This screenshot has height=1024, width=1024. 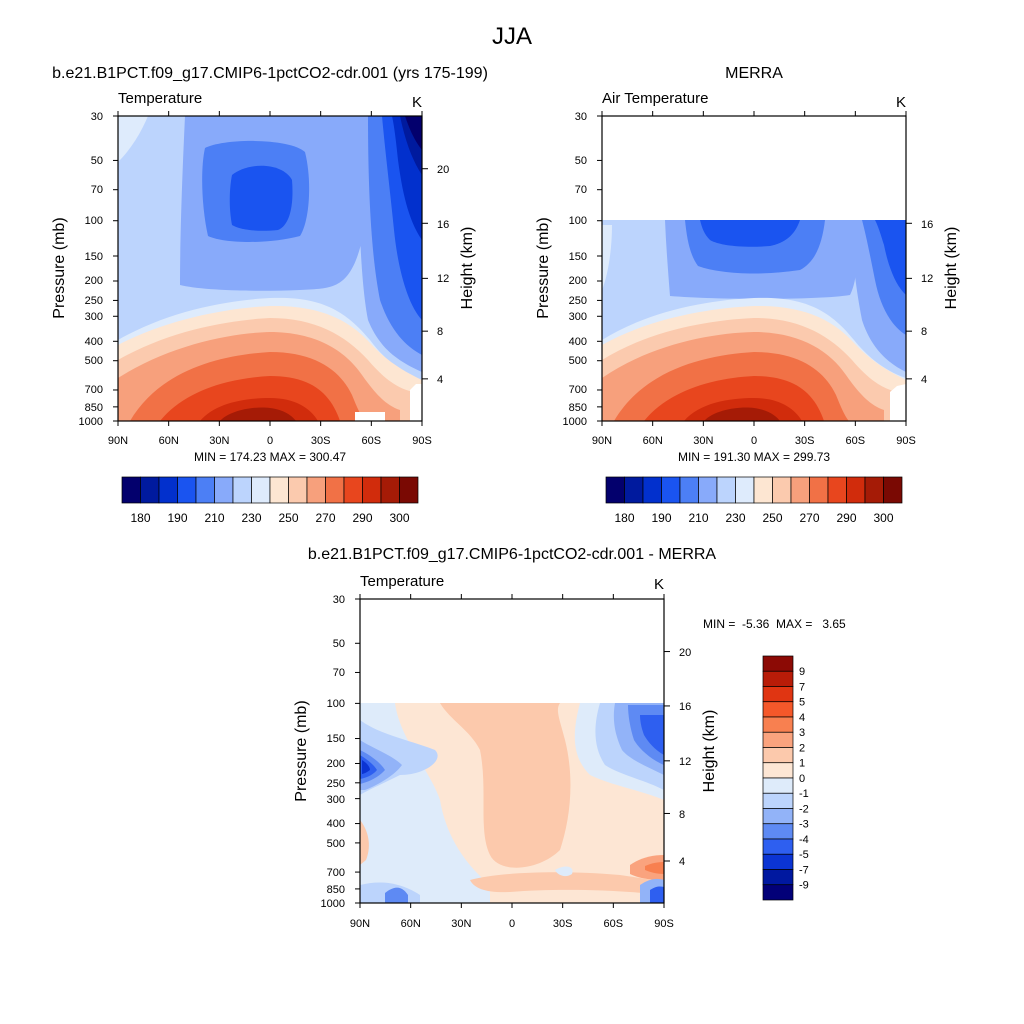 I want to click on colorbar-label: 230, so click(x=251, y=518).